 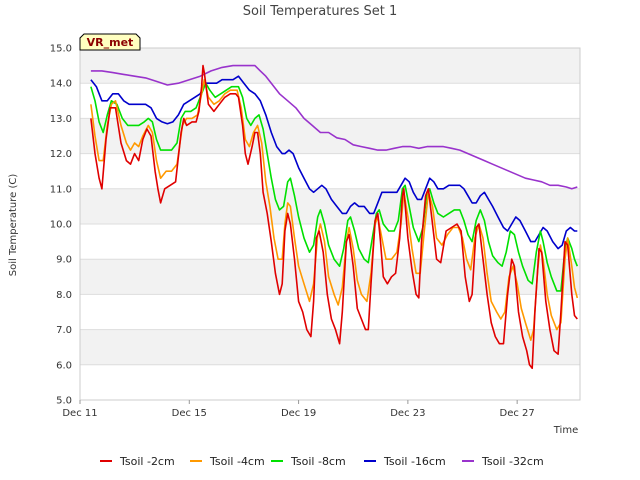 What do you see at coordinates (318, 461) in the screenshot?
I see `legend-label-tsoil-8cm: Tsoil -8cm` at bounding box center [318, 461].